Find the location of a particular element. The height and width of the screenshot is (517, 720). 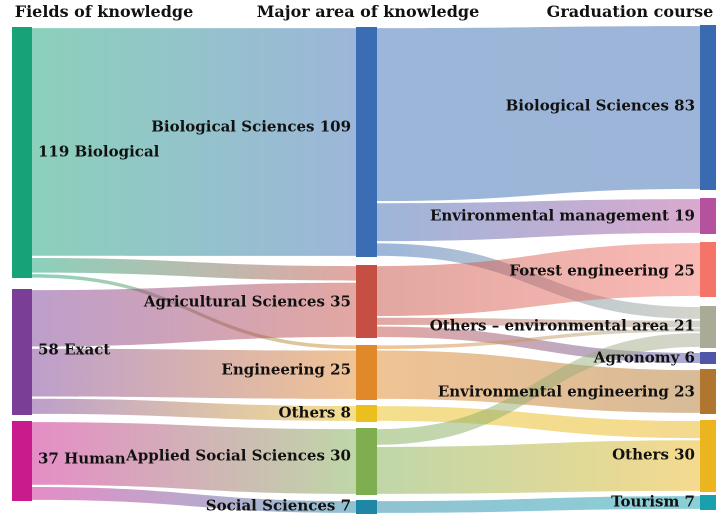

node-label-biological: 119 Biological is located at coordinates (99, 151).